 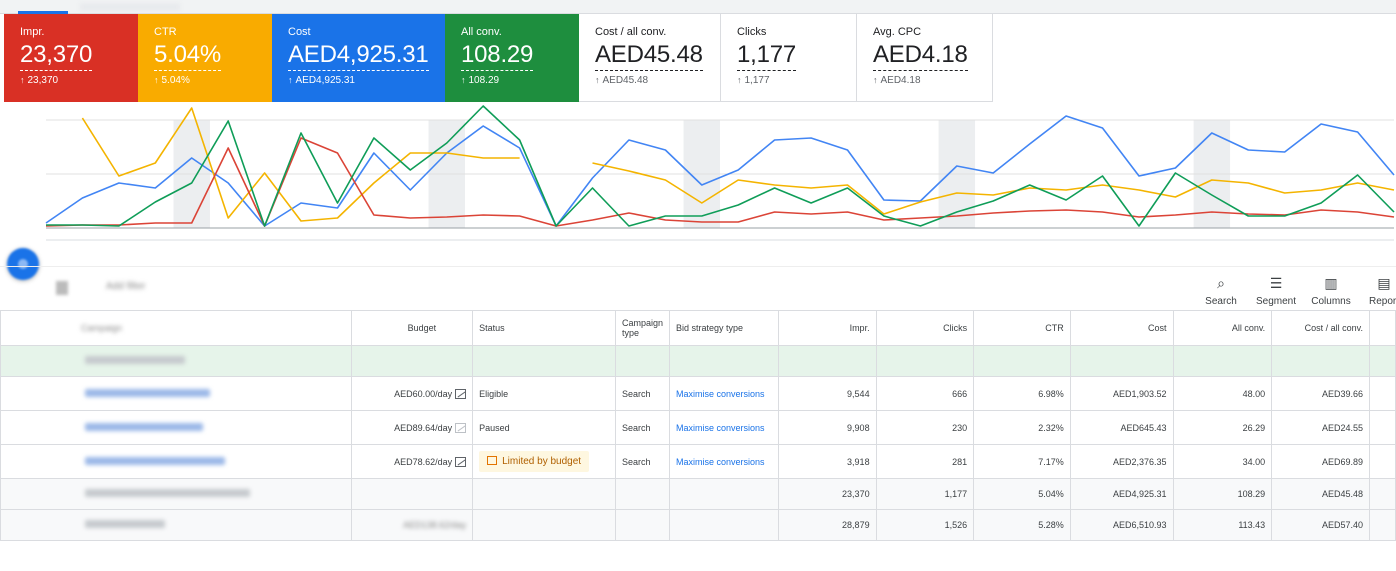 I want to click on col-header-clicks: Clicks, so click(x=925, y=328).